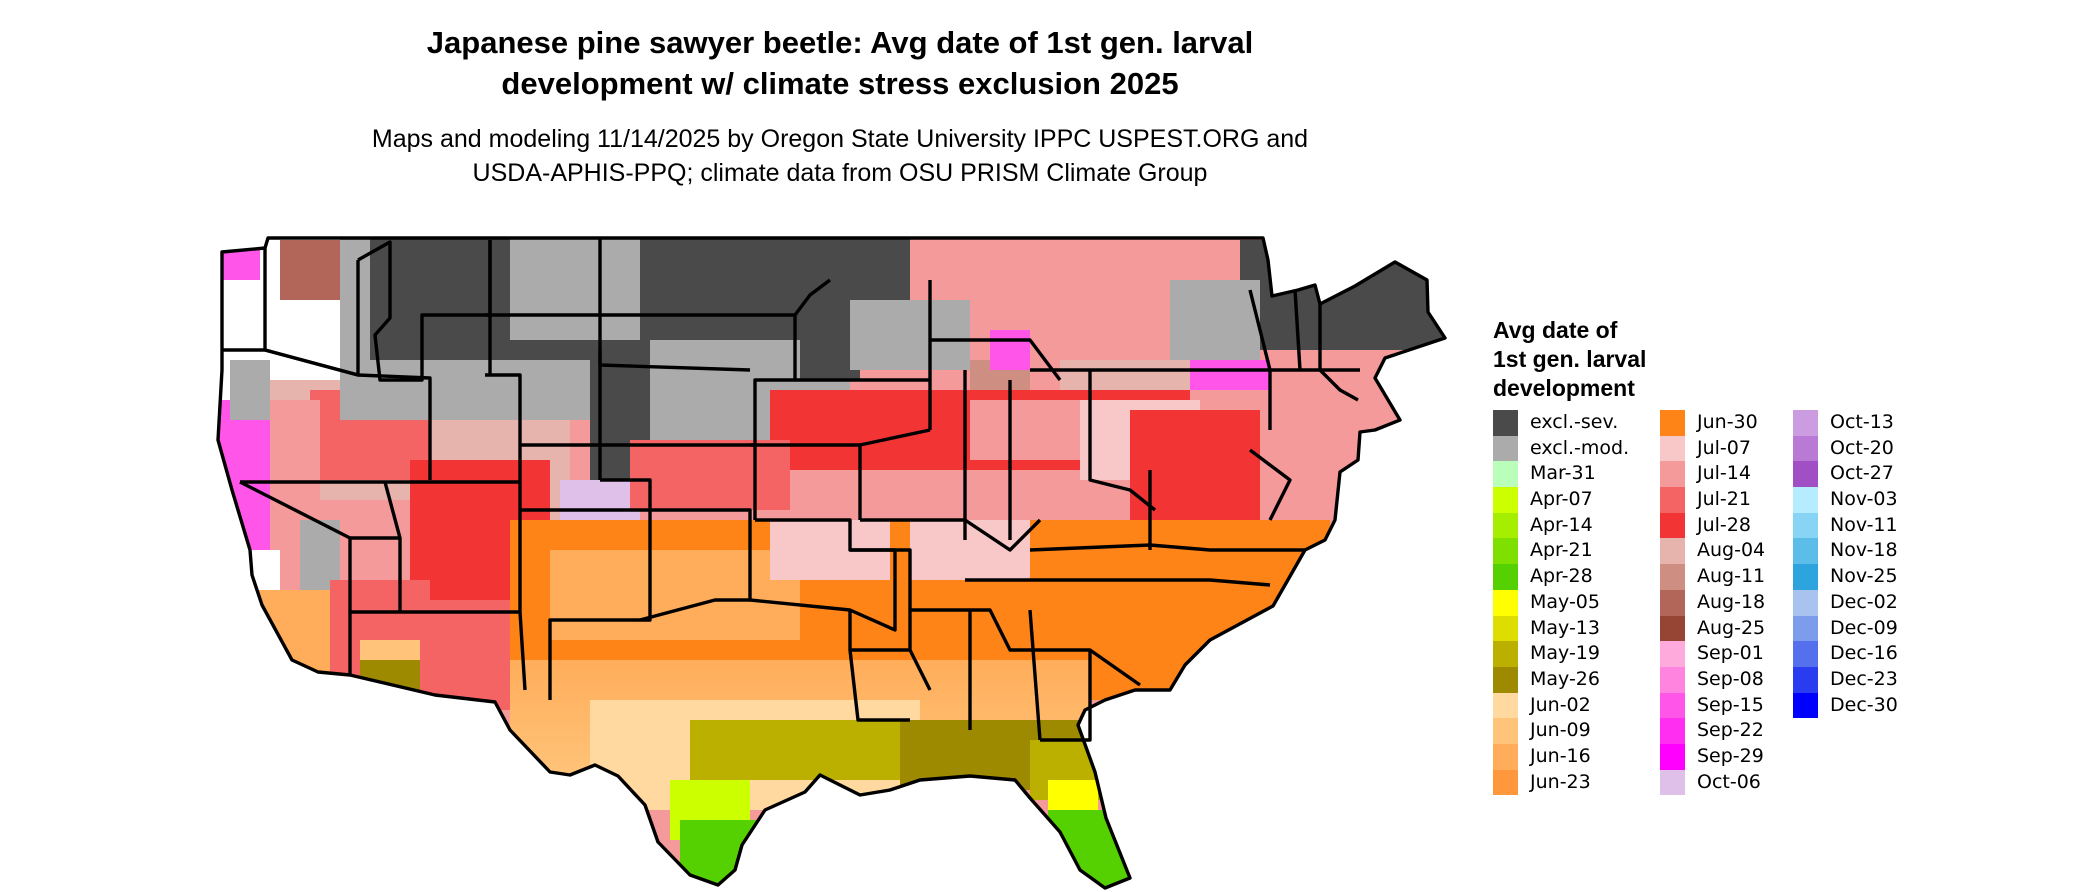 The image size is (2100, 892). What do you see at coordinates (1730, 755) in the screenshot?
I see `legend-label: Sep-29` at bounding box center [1730, 755].